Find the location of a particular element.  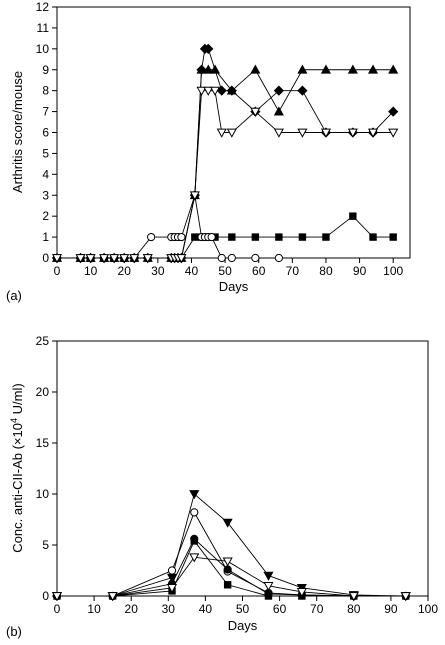

panel-label: (b) is located at coordinates (14, 631).